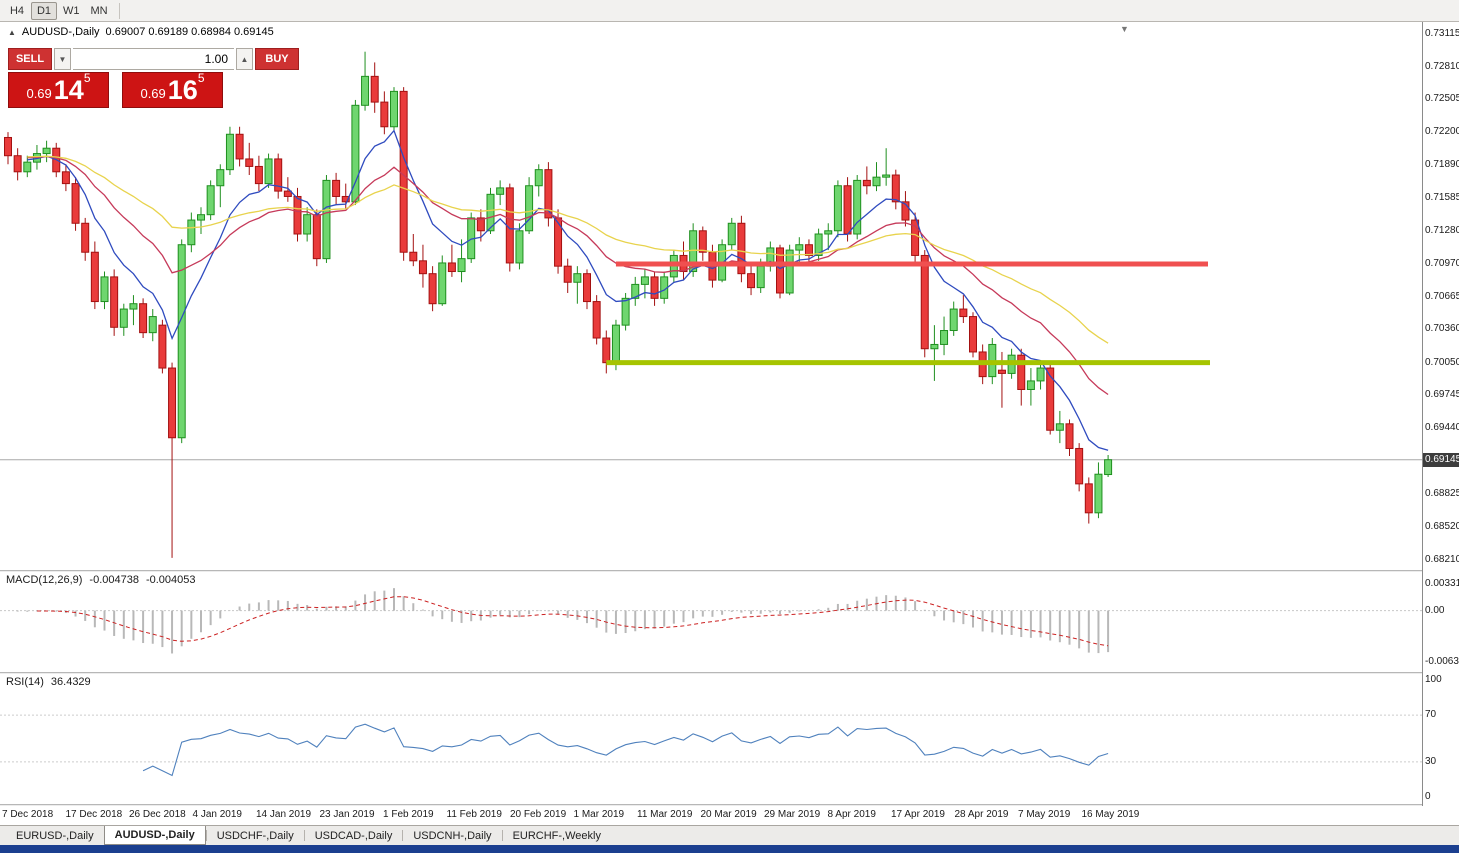 This screenshot has height=853, width=1459. I want to click on buy-button: BUY, so click(277, 59).